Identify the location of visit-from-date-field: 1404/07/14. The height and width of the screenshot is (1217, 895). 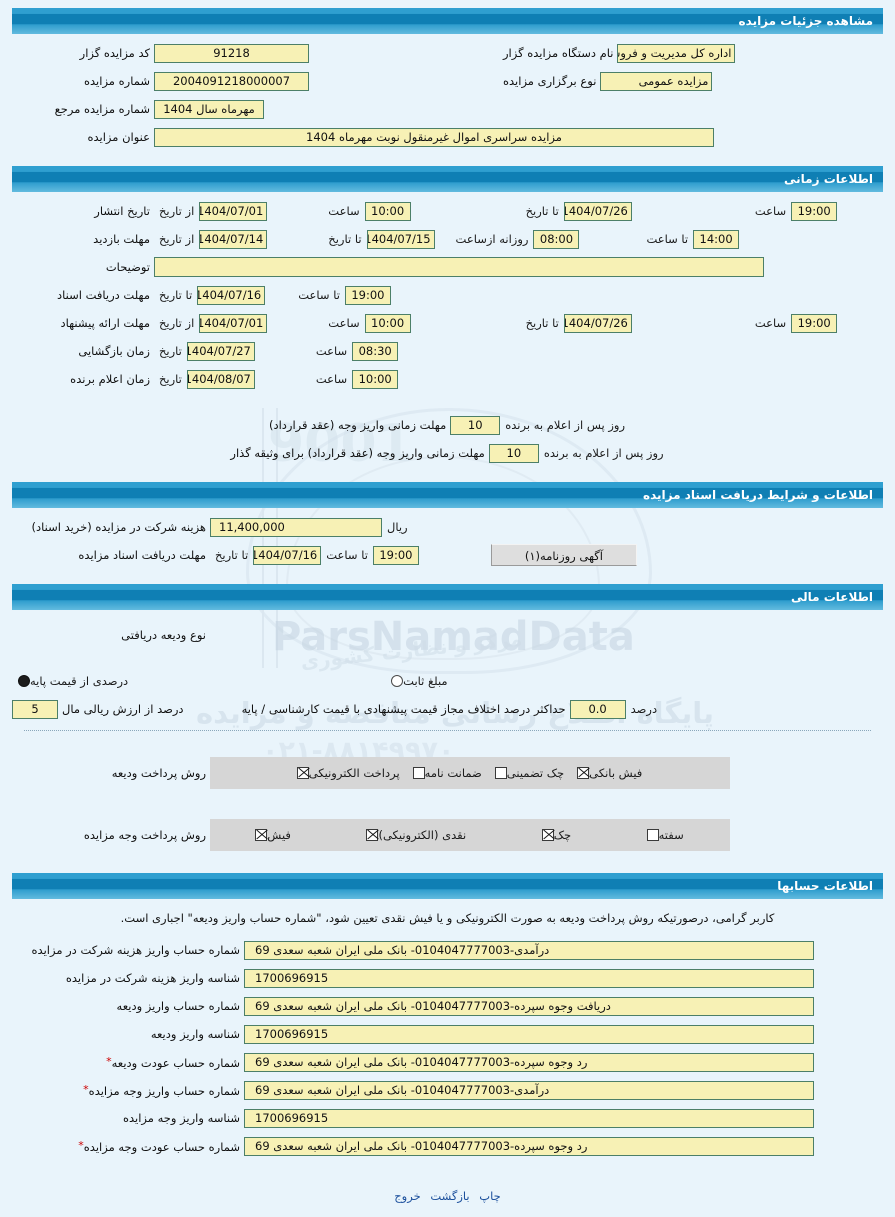
(233, 239).